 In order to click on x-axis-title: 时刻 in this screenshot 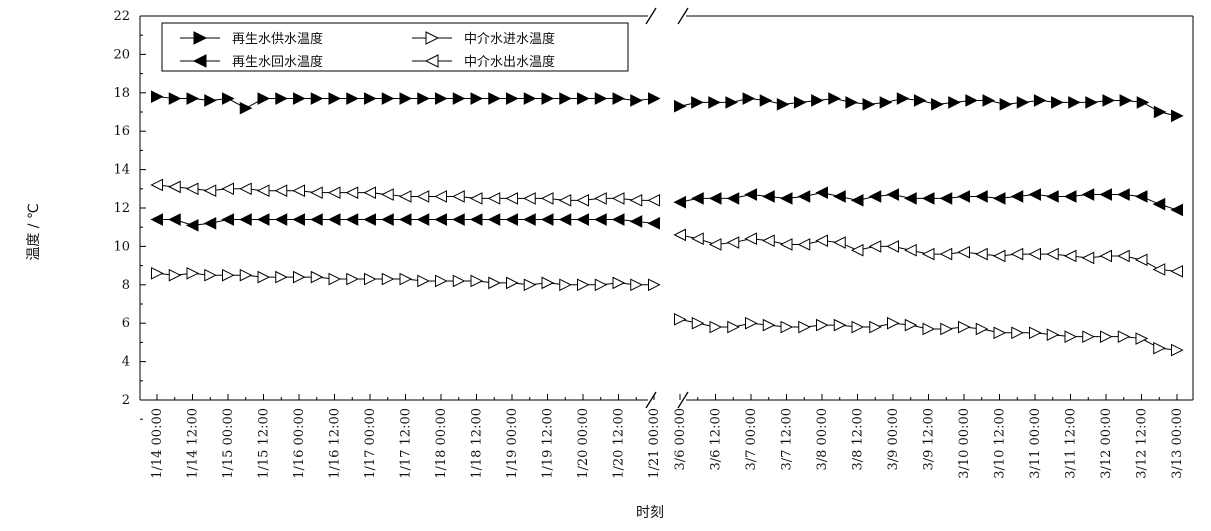, I will do `click(650, 513)`.